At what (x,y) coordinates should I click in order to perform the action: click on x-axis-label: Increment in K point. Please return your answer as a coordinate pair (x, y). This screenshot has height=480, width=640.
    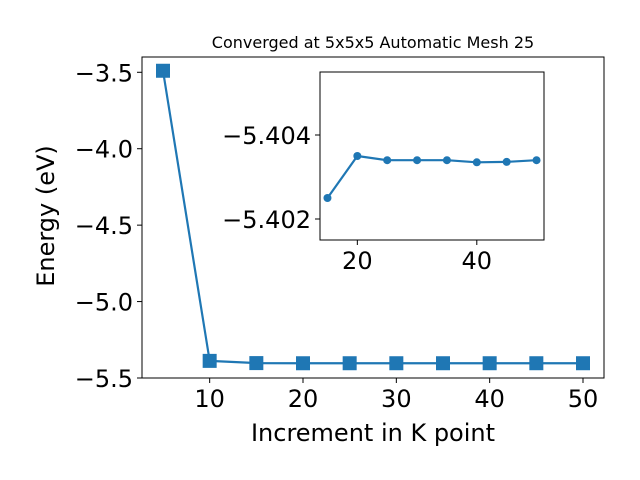
    Looking at the image, I should click on (373, 433).